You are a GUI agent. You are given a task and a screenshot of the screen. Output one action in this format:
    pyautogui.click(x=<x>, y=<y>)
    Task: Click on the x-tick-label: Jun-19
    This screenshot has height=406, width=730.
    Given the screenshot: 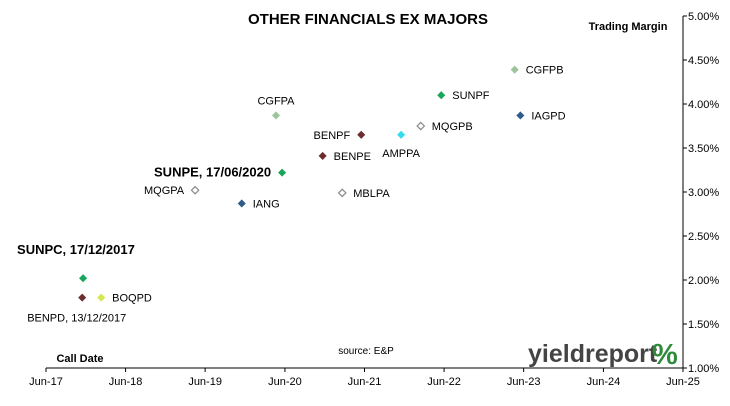 What is the action you would take?
    pyautogui.click(x=205, y=382)
    